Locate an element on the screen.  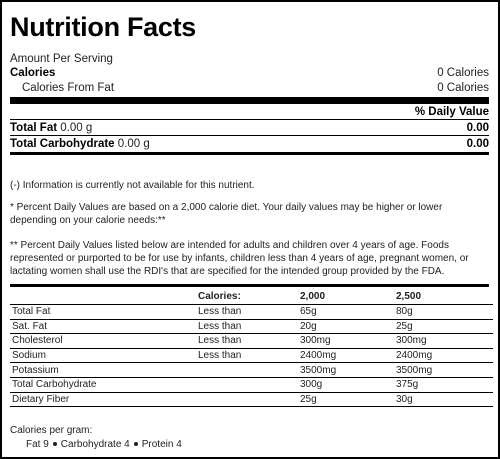
table-row: Cholesterol Less than 300mg 300mg is located at coordinates (251, 341).